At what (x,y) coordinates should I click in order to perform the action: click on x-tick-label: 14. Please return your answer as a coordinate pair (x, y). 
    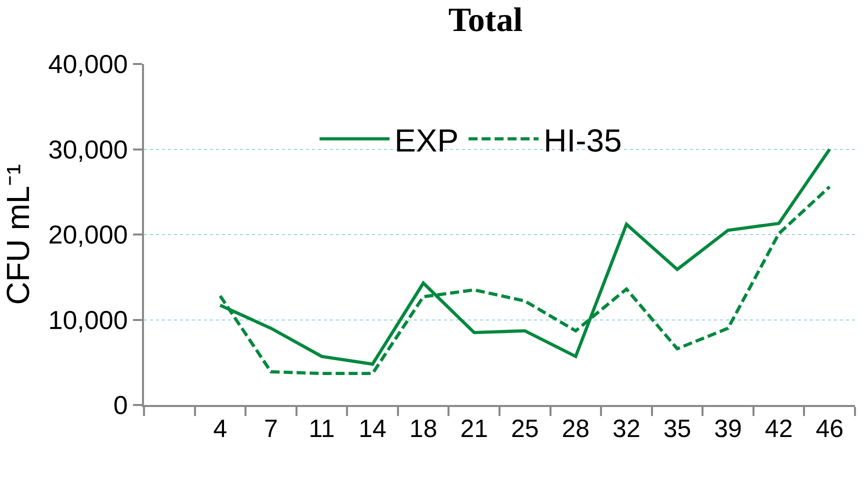
    Looking at the image, I should click on (372, 429).